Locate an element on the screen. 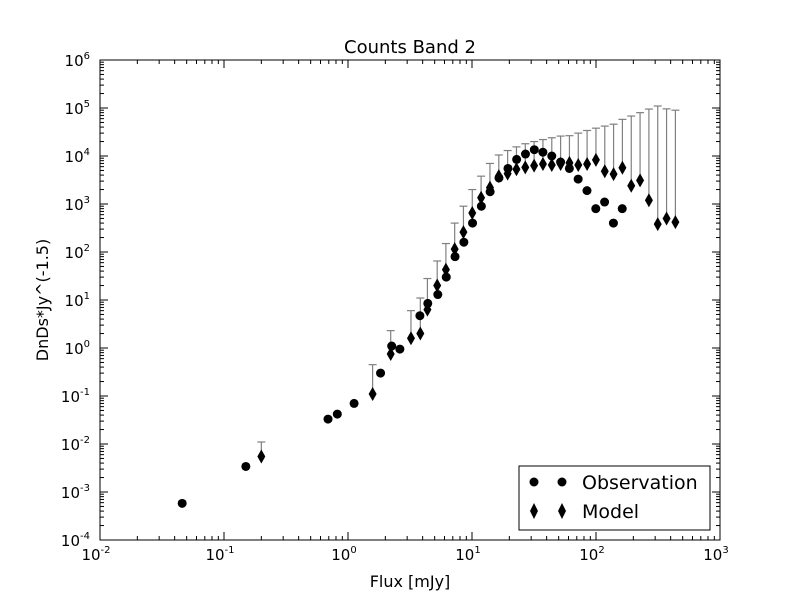  legend-model-label: Model is located at coordinates (610, 512).